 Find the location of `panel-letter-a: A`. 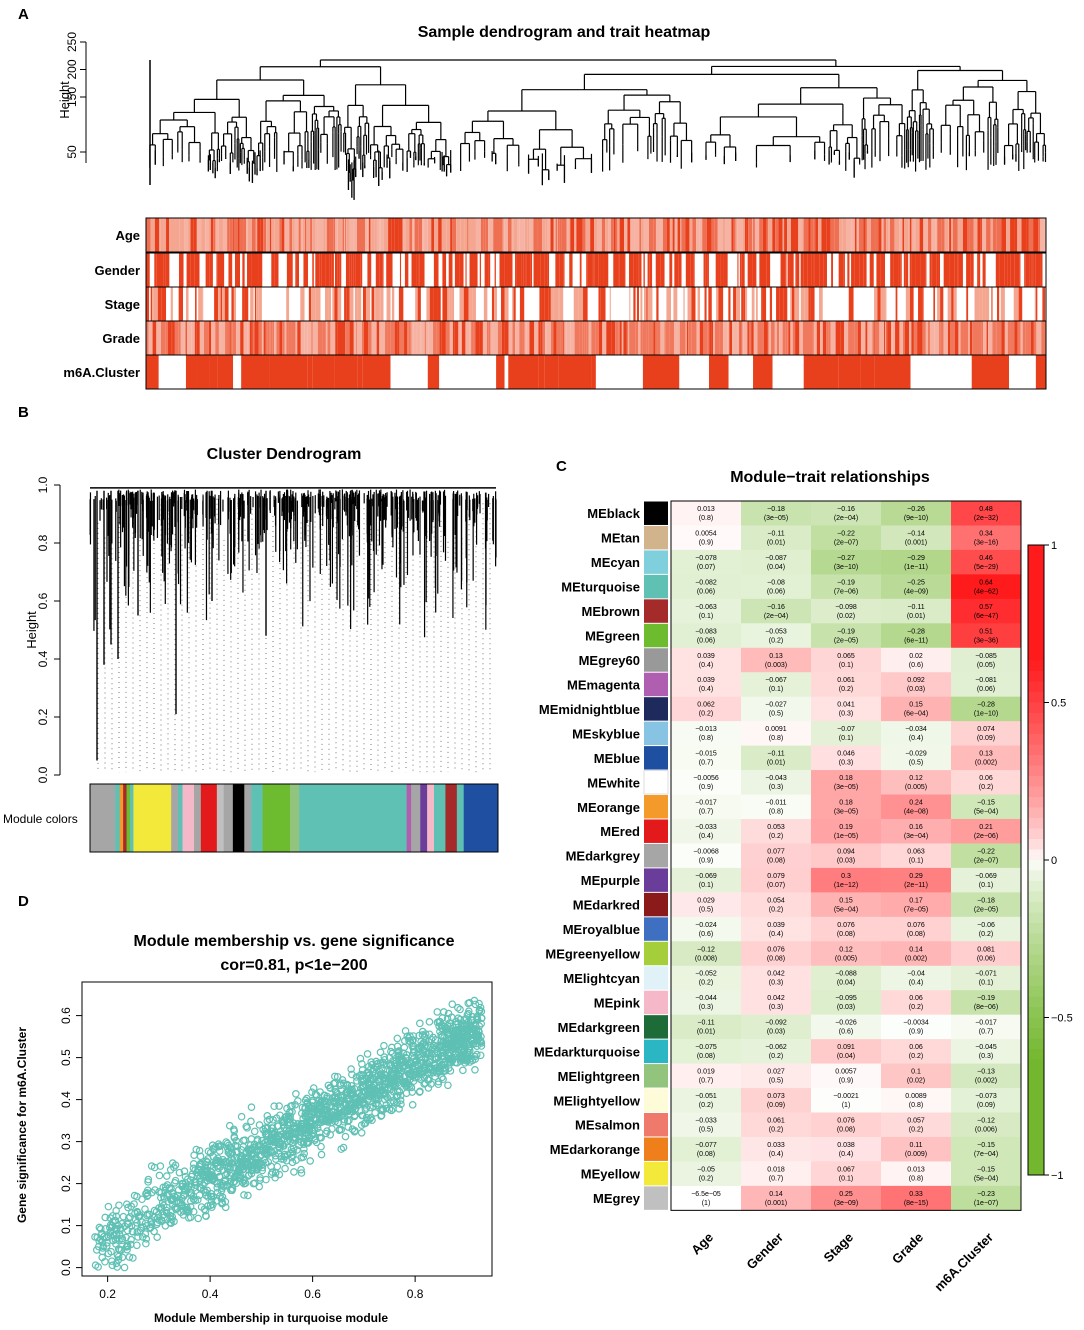

panel-letter-a: A is located at coordinates (23, 14).